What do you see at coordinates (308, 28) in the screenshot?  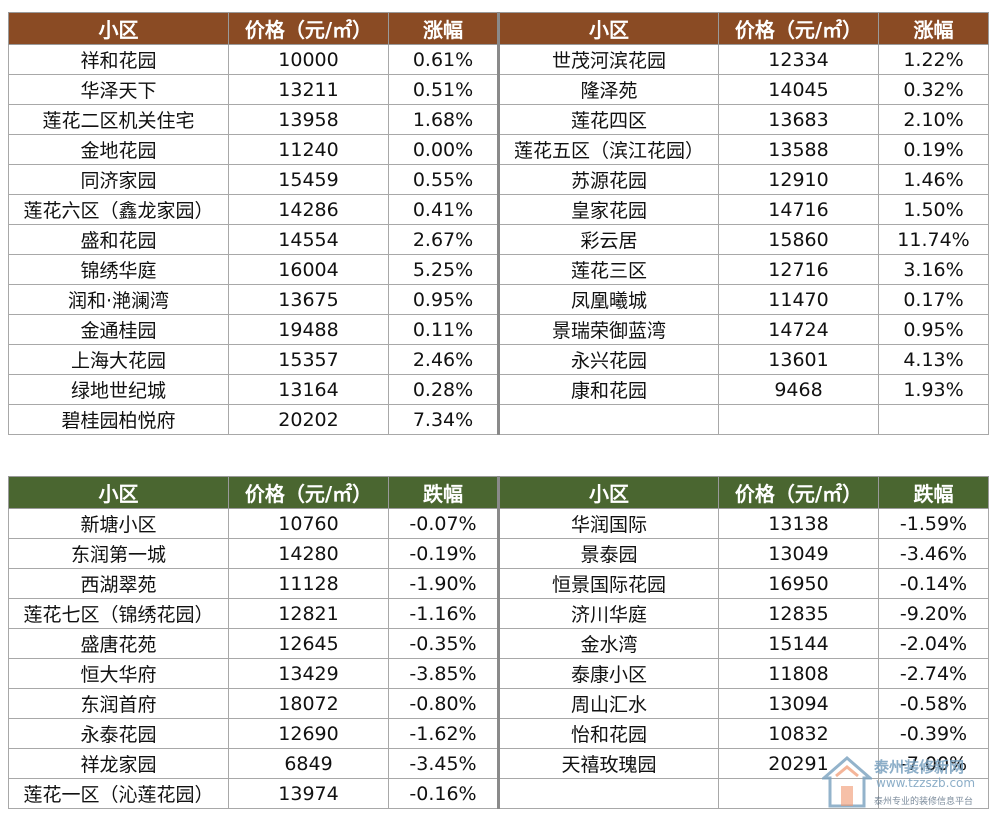 I see `rise-header-price: 价格（元/㎡）` at bounding box center [308, 28].